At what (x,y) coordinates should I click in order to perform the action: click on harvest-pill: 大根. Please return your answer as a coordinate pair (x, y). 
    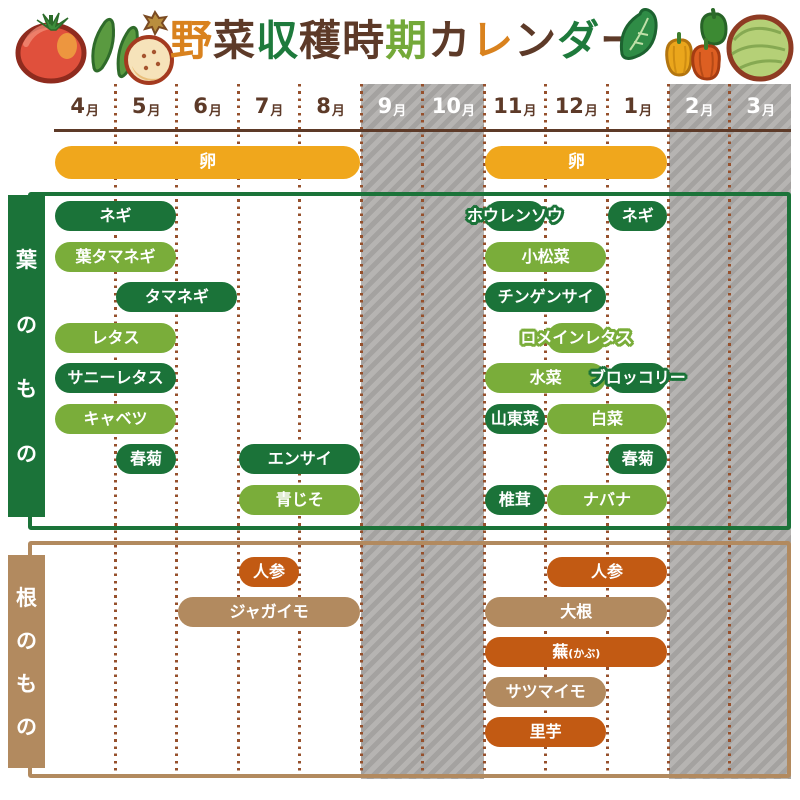
    Looking at the image, I should click on (576, 612).